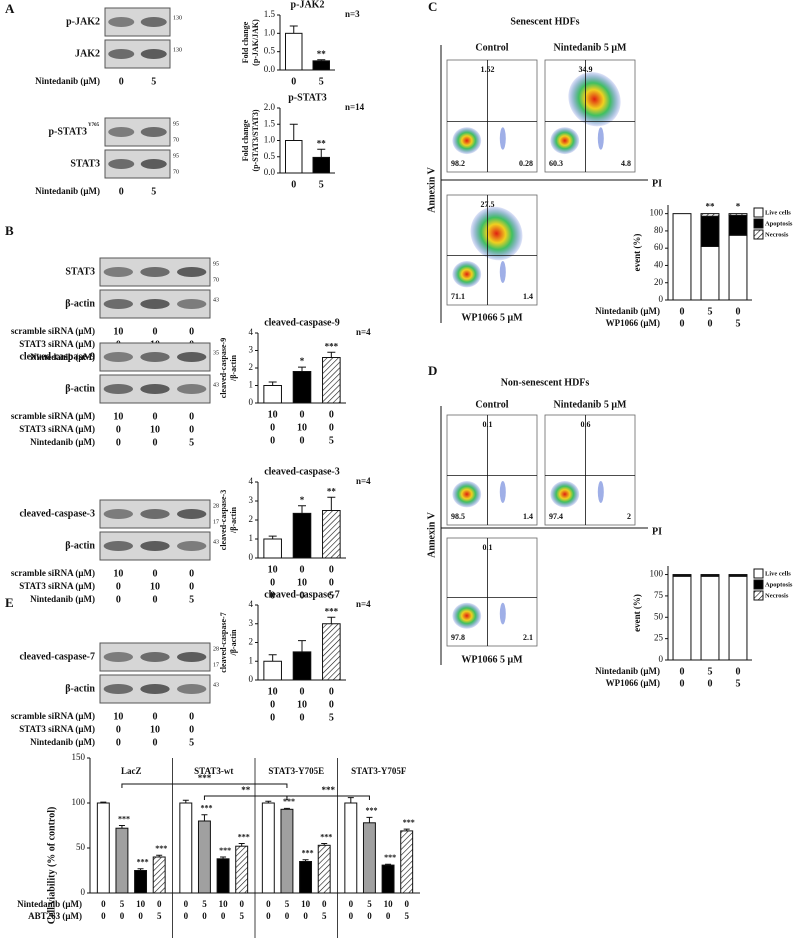 This screenshot has width=798, height=938. What do you see at coordinates (491, 404) in the screenshot?
I see `flow-plot-title: Control` at bounding box center [491, 404].